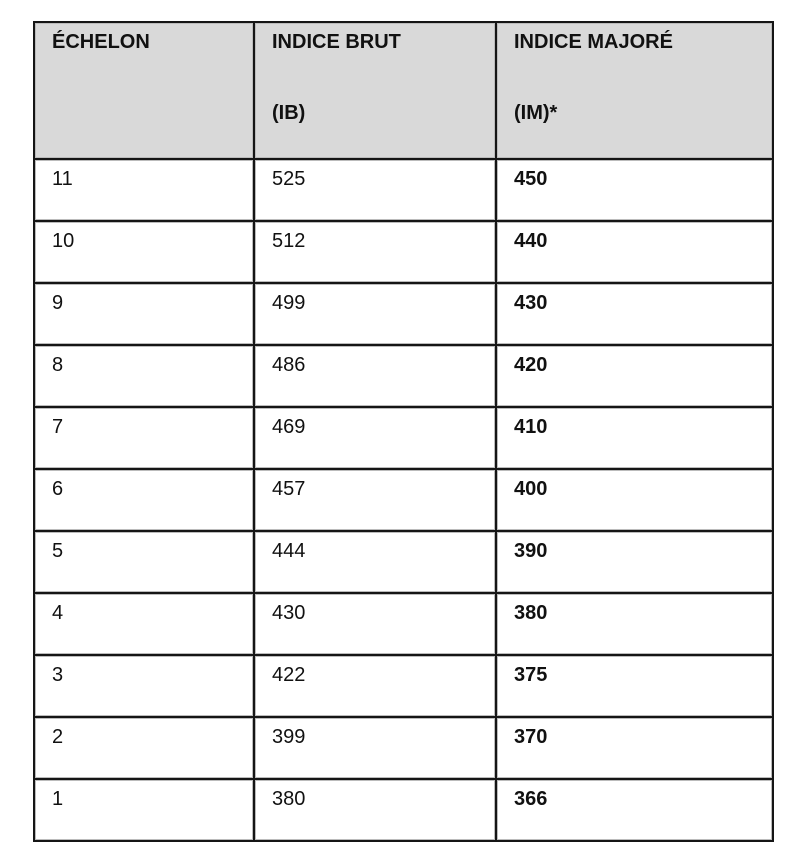 This screenshot has width=793, height=863. I want to click on table-row: 10 512 440, so click(403, 252).